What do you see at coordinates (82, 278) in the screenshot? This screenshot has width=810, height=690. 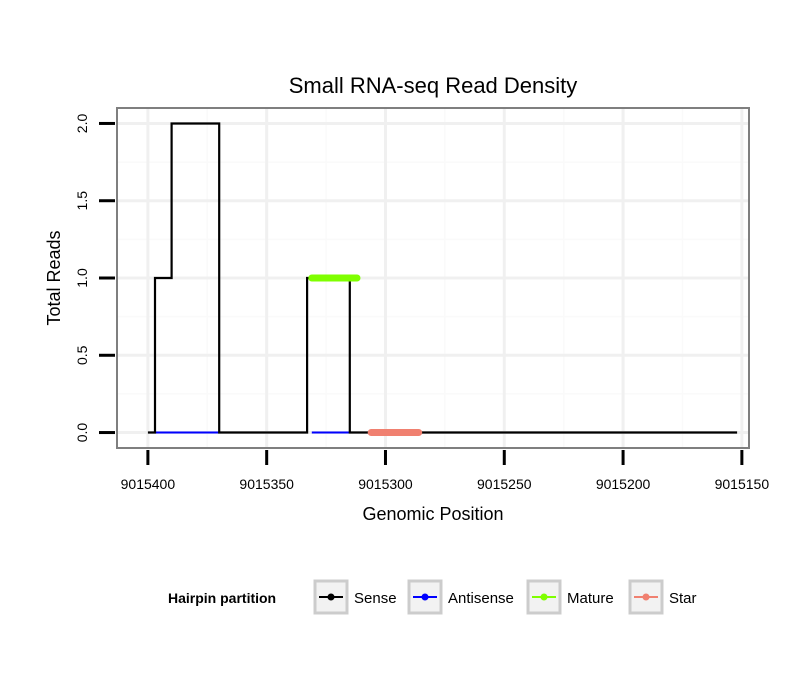 I see `y-tick-label: 1.0` at bounding box center [82, 278].